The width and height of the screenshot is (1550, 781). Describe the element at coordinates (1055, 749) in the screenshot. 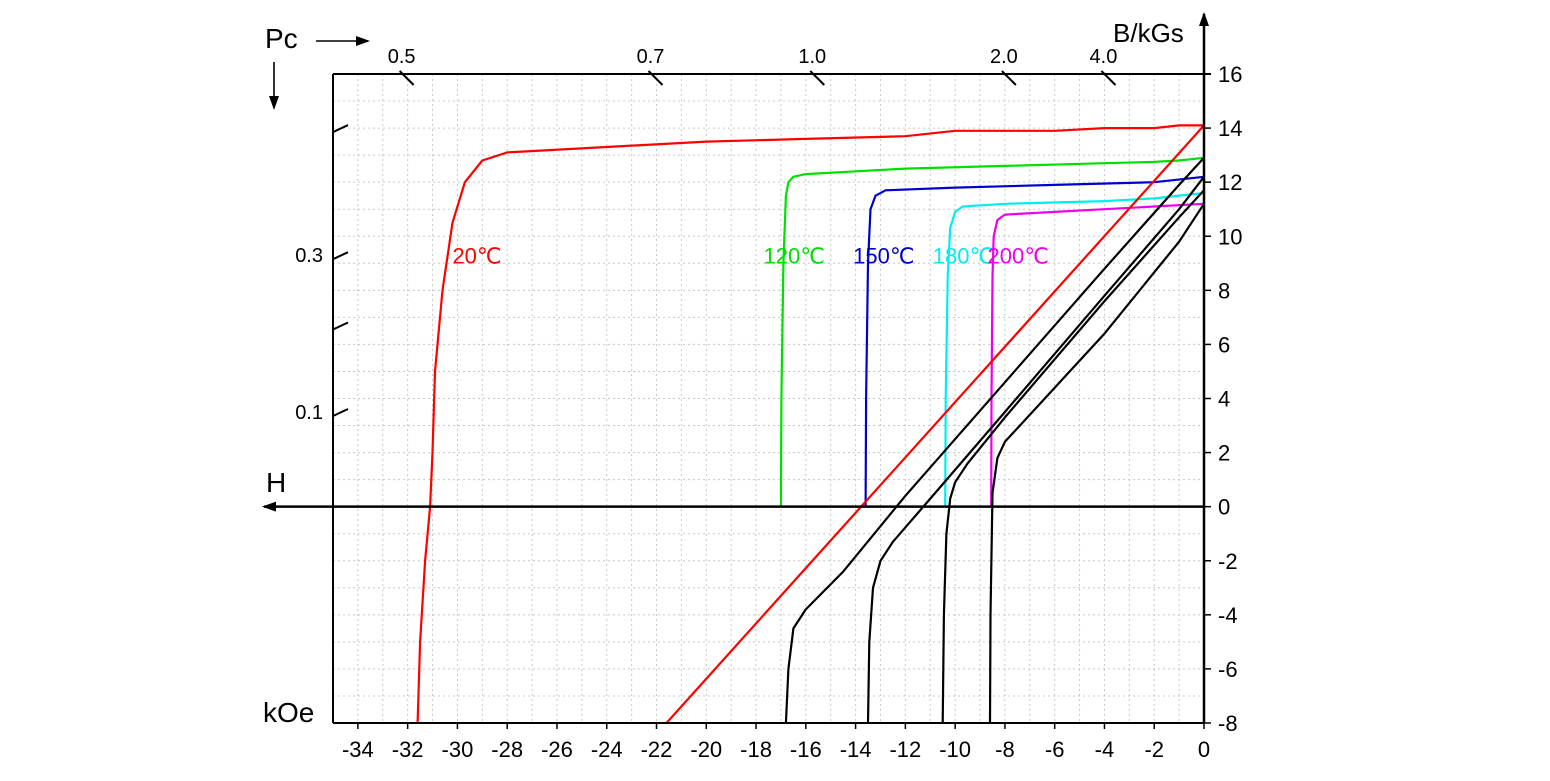

I see `x-tick-label: -6` at that location.